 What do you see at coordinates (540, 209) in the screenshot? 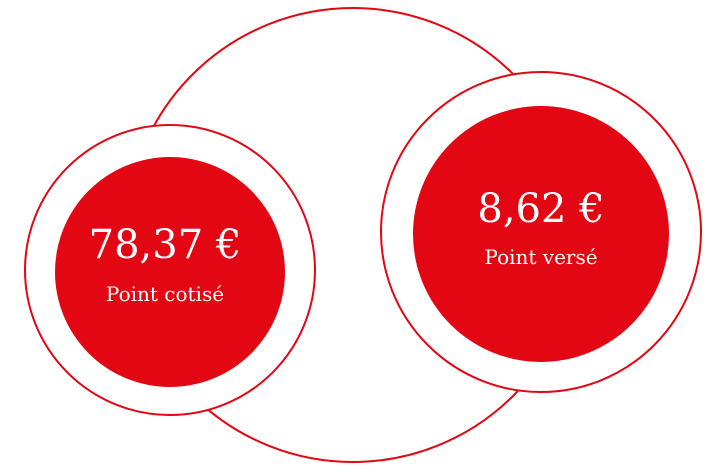
I see `right-value: 8,62 €` at bounding box center [540, 209].